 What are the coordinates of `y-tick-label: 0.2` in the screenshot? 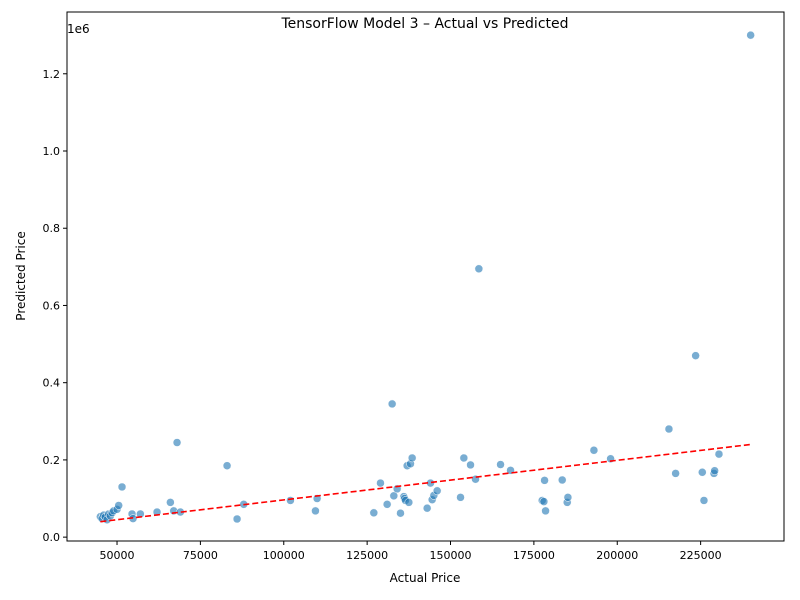 It's located at (52, 460).